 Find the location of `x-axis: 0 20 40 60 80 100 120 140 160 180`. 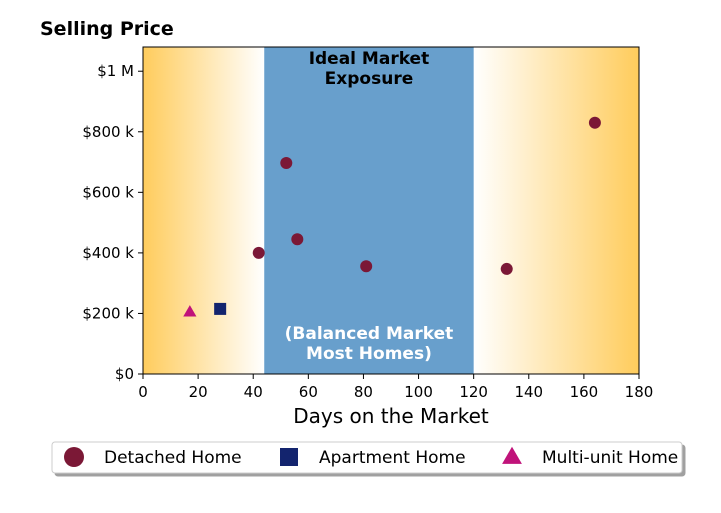

x-axis: 0 20 40 60 80 100 120 140 160 180 is located at coordinates (395, 387).